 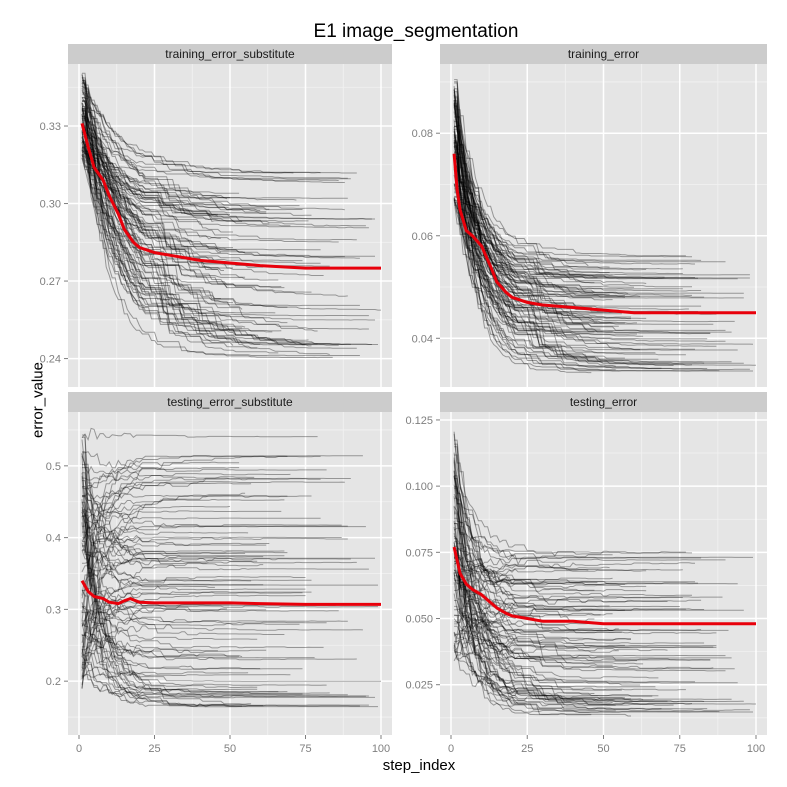 What do you see at coordinates (50, 127) in the screenshot?
I see `y-tick-label: 0.33` at bounding box center [50, 127].